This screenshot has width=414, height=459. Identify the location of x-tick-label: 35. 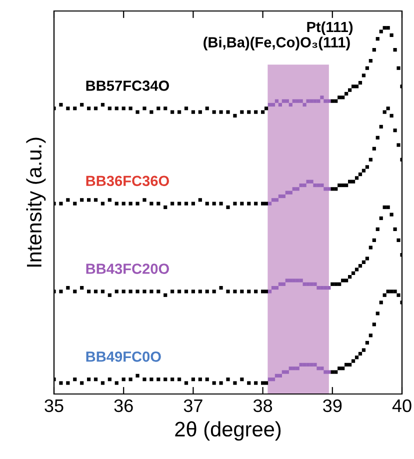
(54, 405).